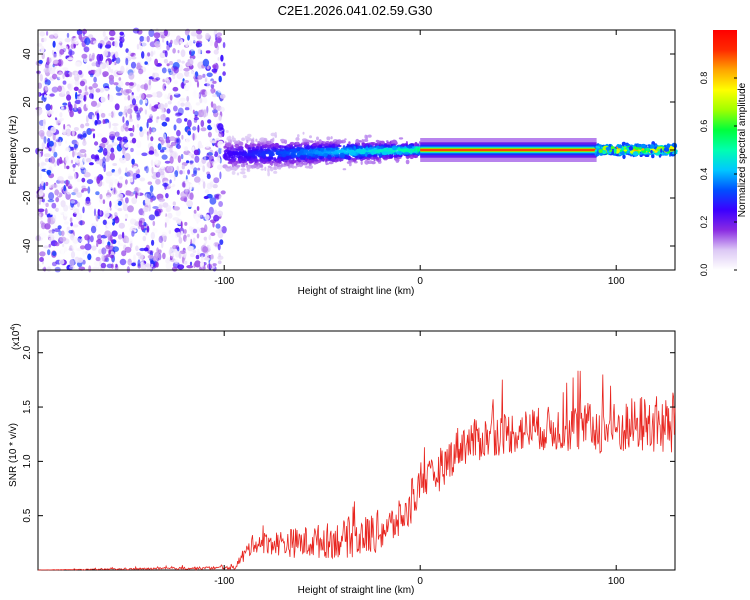 The image size is (750, 600). Describe the element at coordinates (616, 581) in the screenshot. I see `snr-x-tick-label: 100` at that location.